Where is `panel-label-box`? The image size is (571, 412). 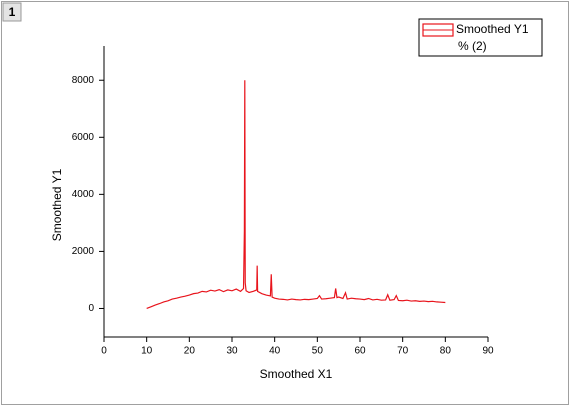 panel-label-box is located at coordinates (12, 12).